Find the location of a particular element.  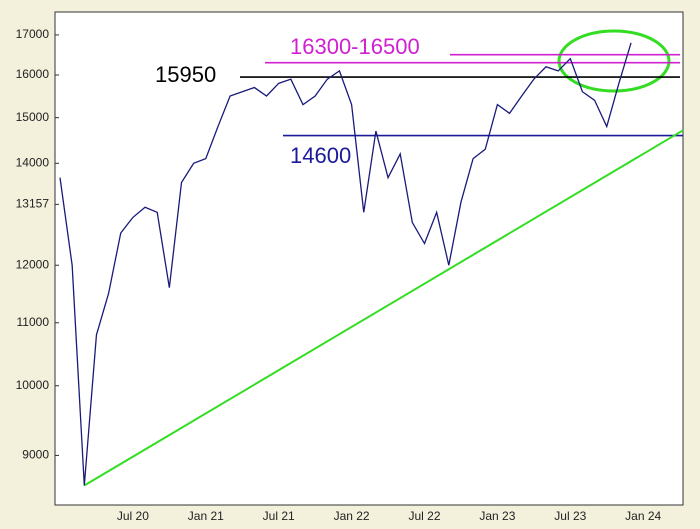

x-tick-label: Jul 20 is located at coordinates (133, 516).